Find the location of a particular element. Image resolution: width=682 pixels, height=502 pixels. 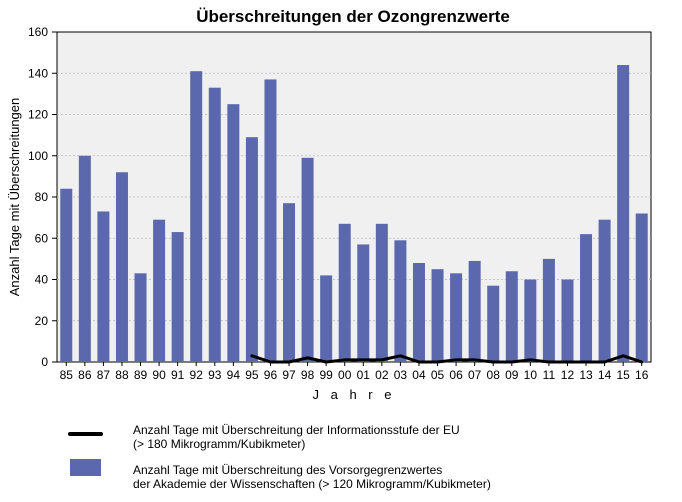

legend-line-text-2: (> 180 Mikrogramm/Kubikmeter) is located at coordinates (219, 444).